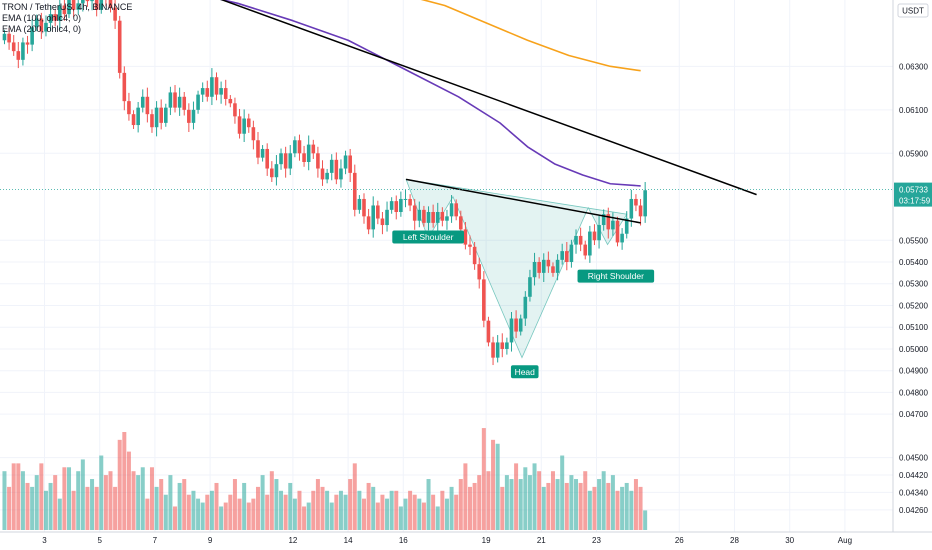 The height and width of the screenshot is (550, 932). What do you see at coordinates (67, 7) in the screenshot?
I see `symbol-title: TRON / TetherUS, 4h, BINANCE` at bounding box center [67, 7].